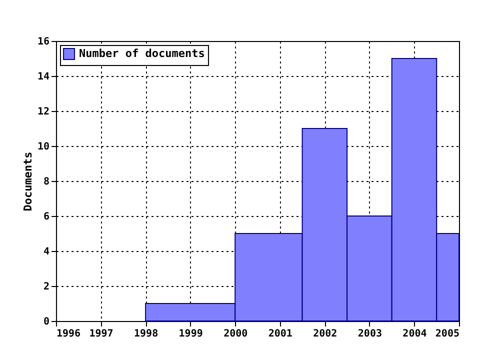  Describe the element at coordinates (236, 334) in the screenshot. I see `x-tick-label: 2000` at that location.